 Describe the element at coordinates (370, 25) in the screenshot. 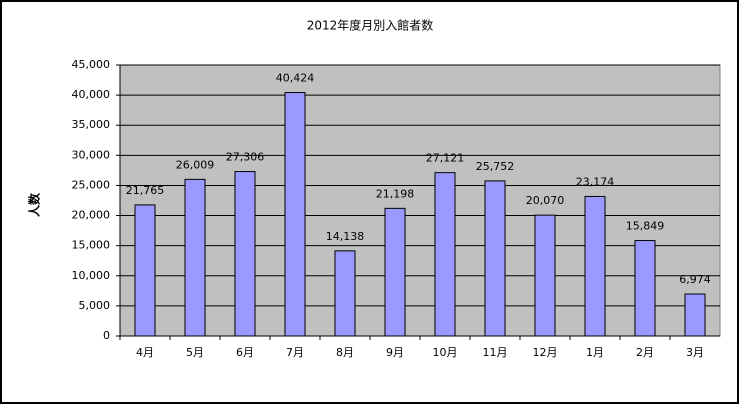

I see `chart-title: 2012年度月別入館者数` at that location.